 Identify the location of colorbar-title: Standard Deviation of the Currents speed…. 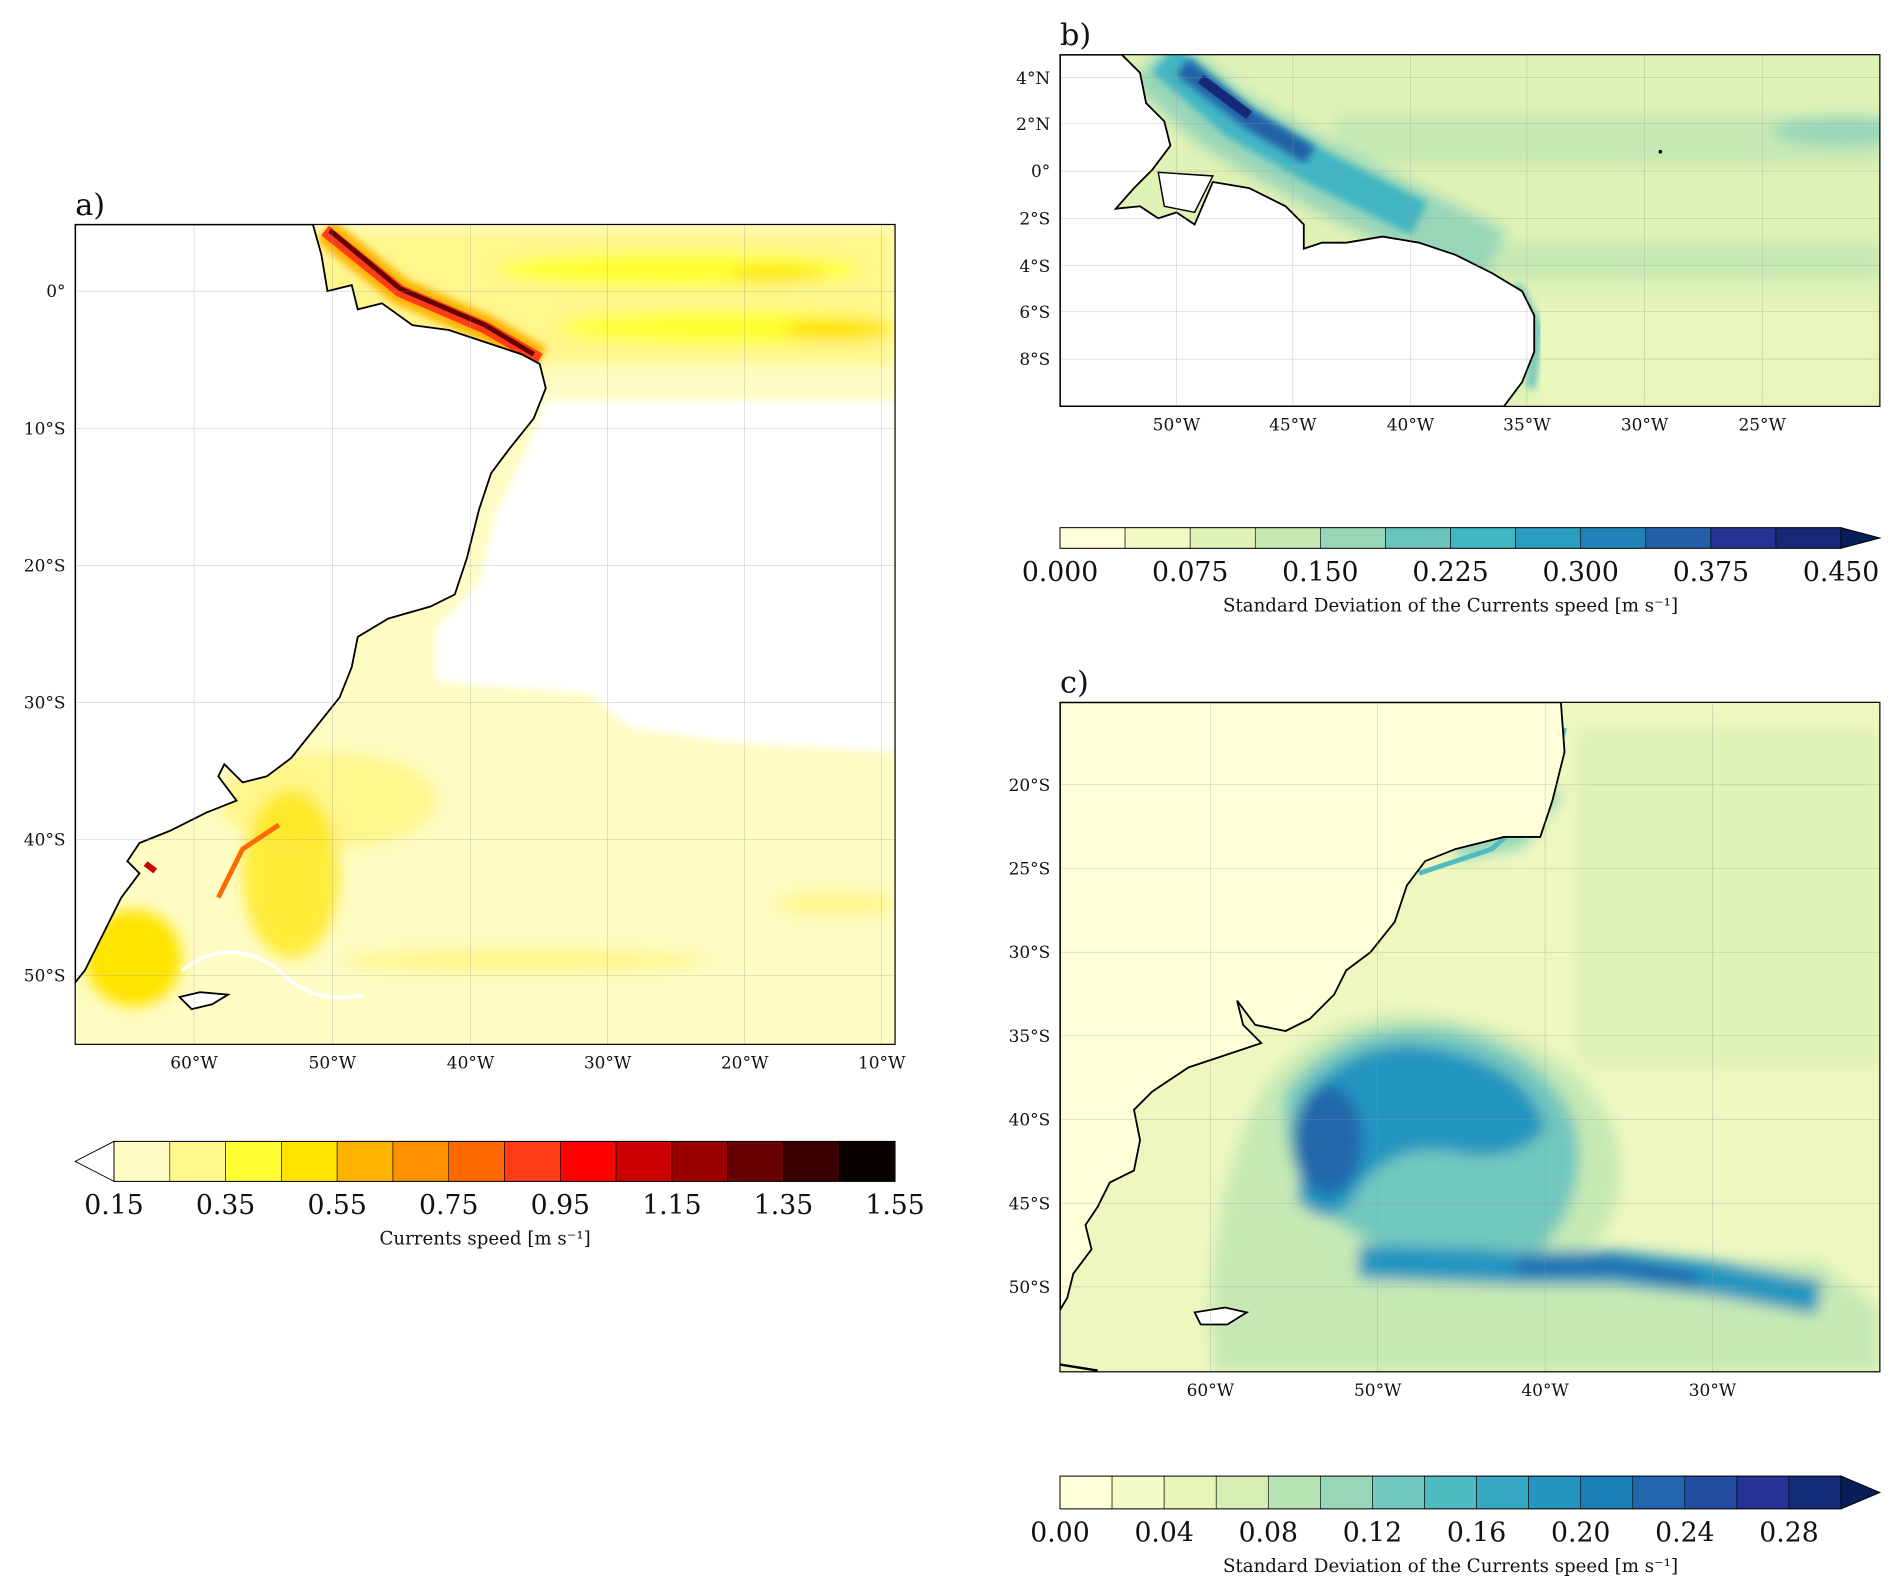
(1450, 1566).